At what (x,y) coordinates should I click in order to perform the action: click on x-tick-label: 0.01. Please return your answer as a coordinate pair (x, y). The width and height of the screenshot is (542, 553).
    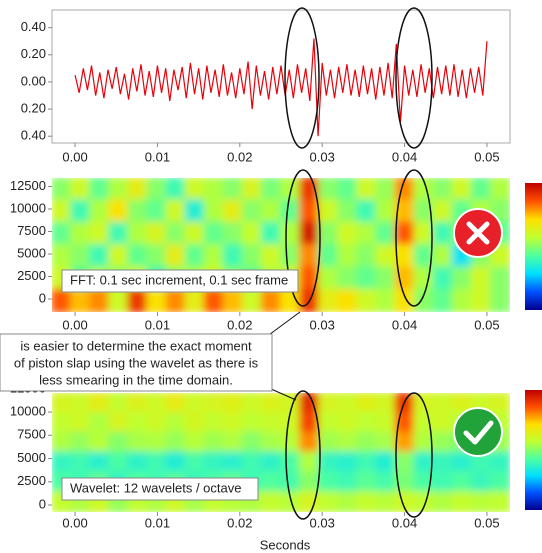
    Looking at the image, I should click on (157, 522).